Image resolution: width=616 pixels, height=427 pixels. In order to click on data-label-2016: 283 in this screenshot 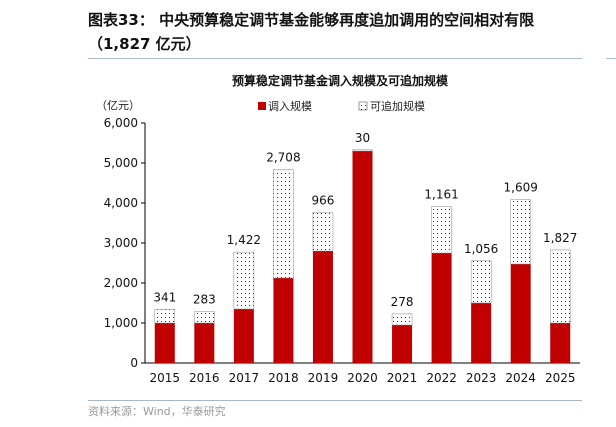, I will do `click(204, 300)`.